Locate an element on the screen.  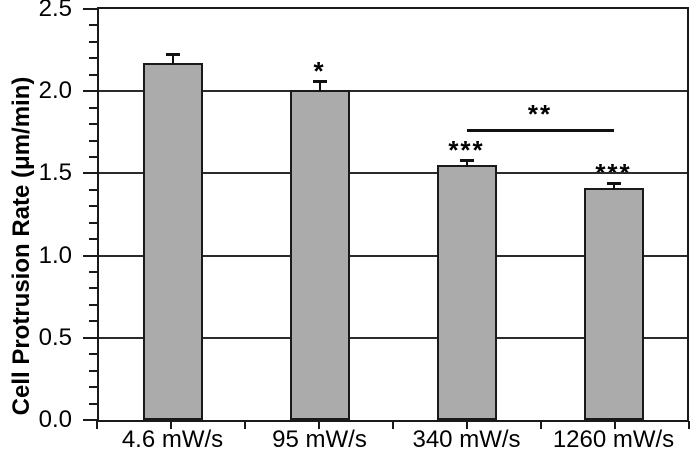
x-category-label-1: 95 mW/s is located at coordinates (319, 439).